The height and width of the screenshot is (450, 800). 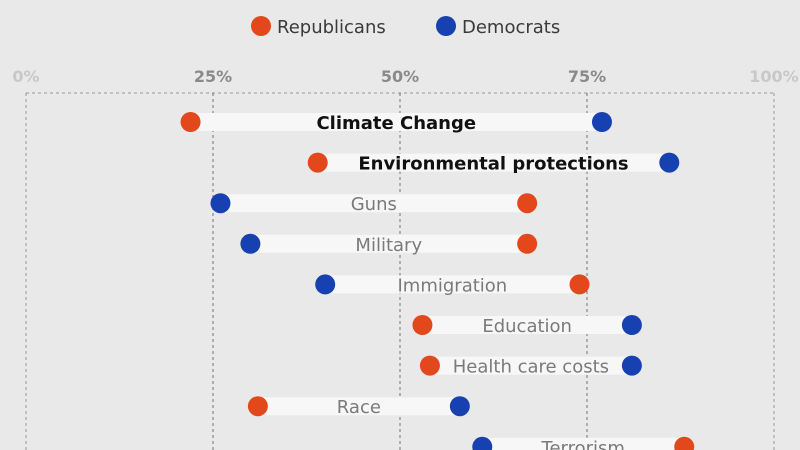 I want to click on label-environmental-protections: Environmental protections, so click(x=493, y=164).